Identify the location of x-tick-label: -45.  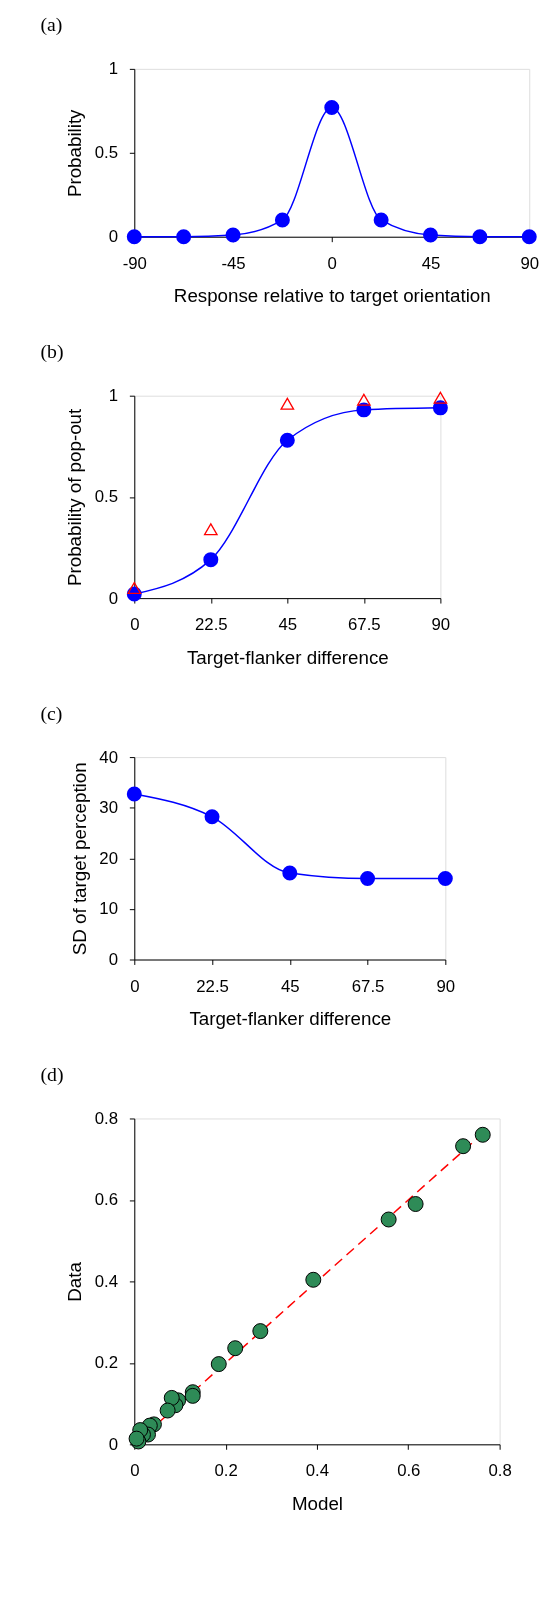
(233, 263).